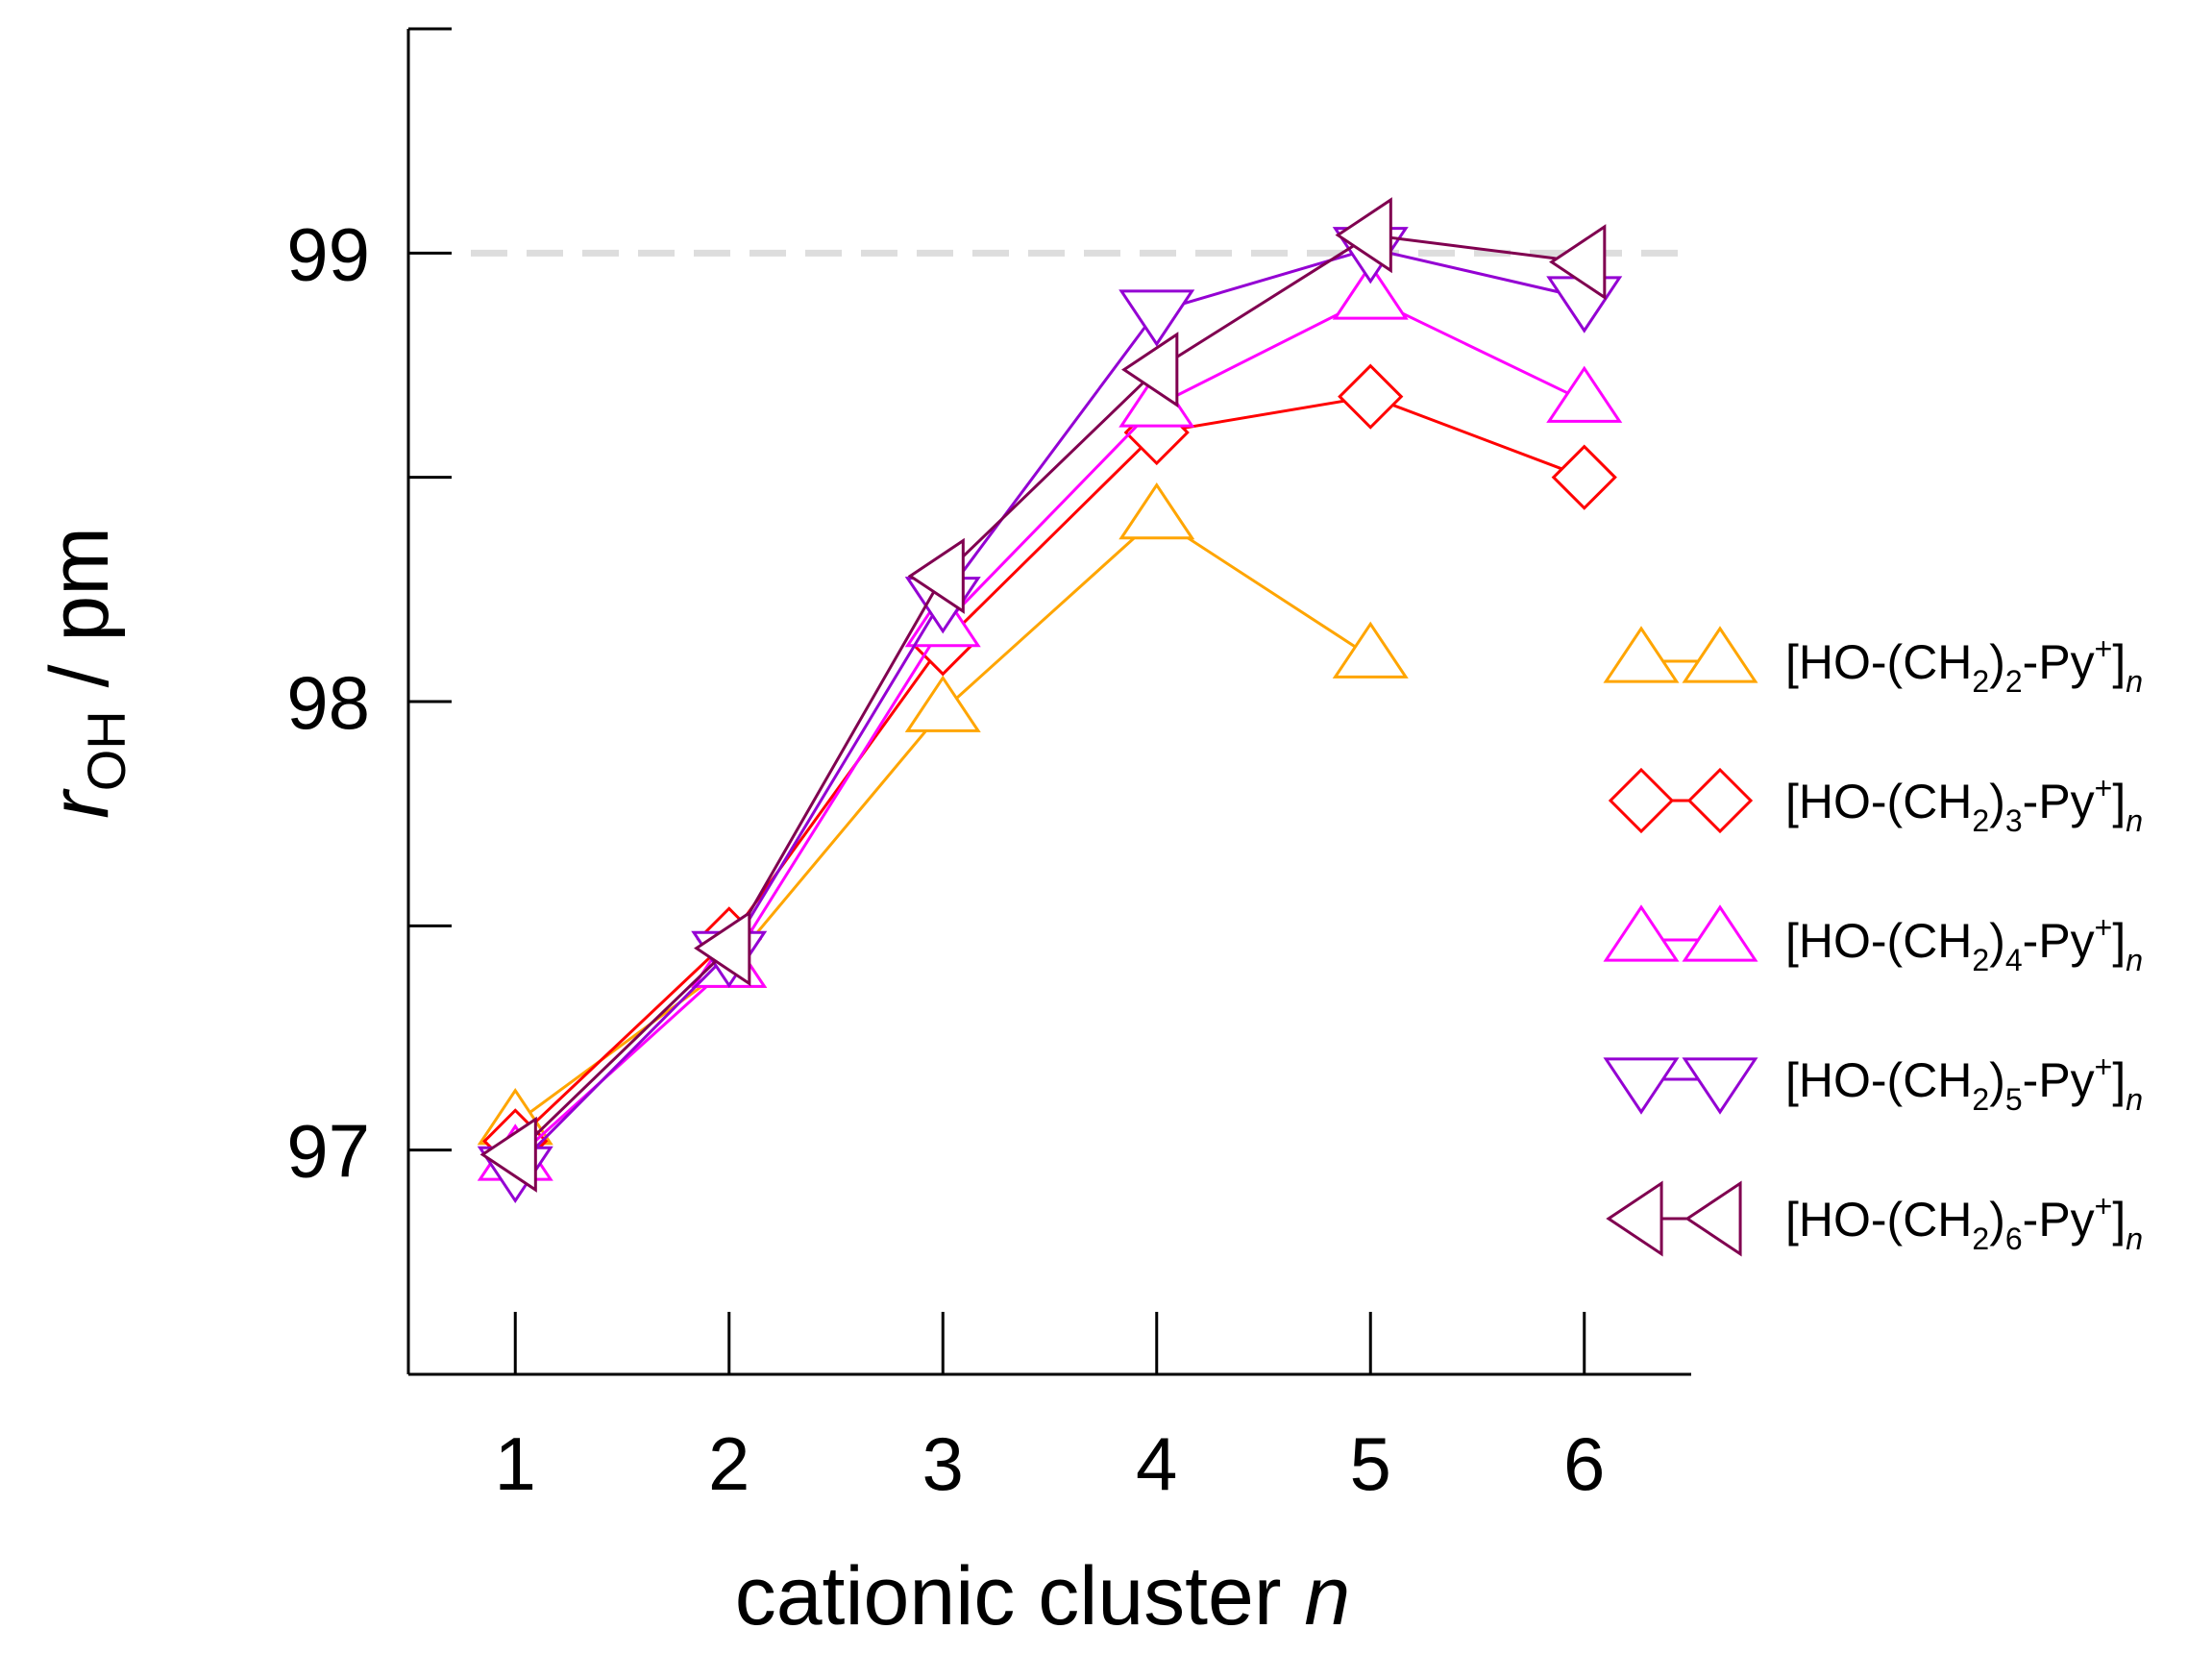 The height and width of the screenshot is (1654, 2212). Describe the element at coordinates (1584, 1463) in the screenshot. I see `x-tick-label: 6` at that location.